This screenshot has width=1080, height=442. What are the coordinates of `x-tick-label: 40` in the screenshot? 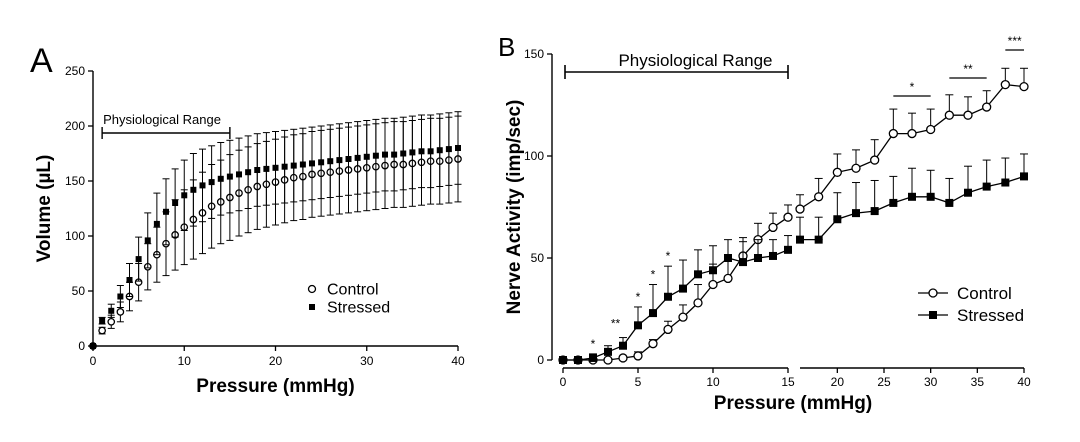 It's located at (458, 361).